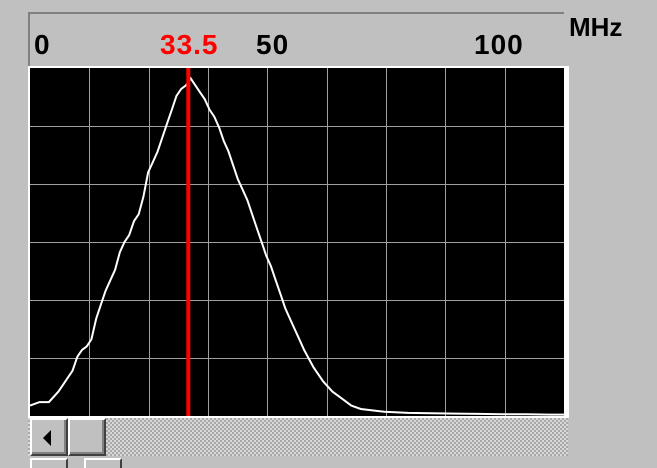 This screenshot has width=657, height=468. Describe the element at coordinates (80, 463) in the screenshot. I see `bottom-button-row` at that location.